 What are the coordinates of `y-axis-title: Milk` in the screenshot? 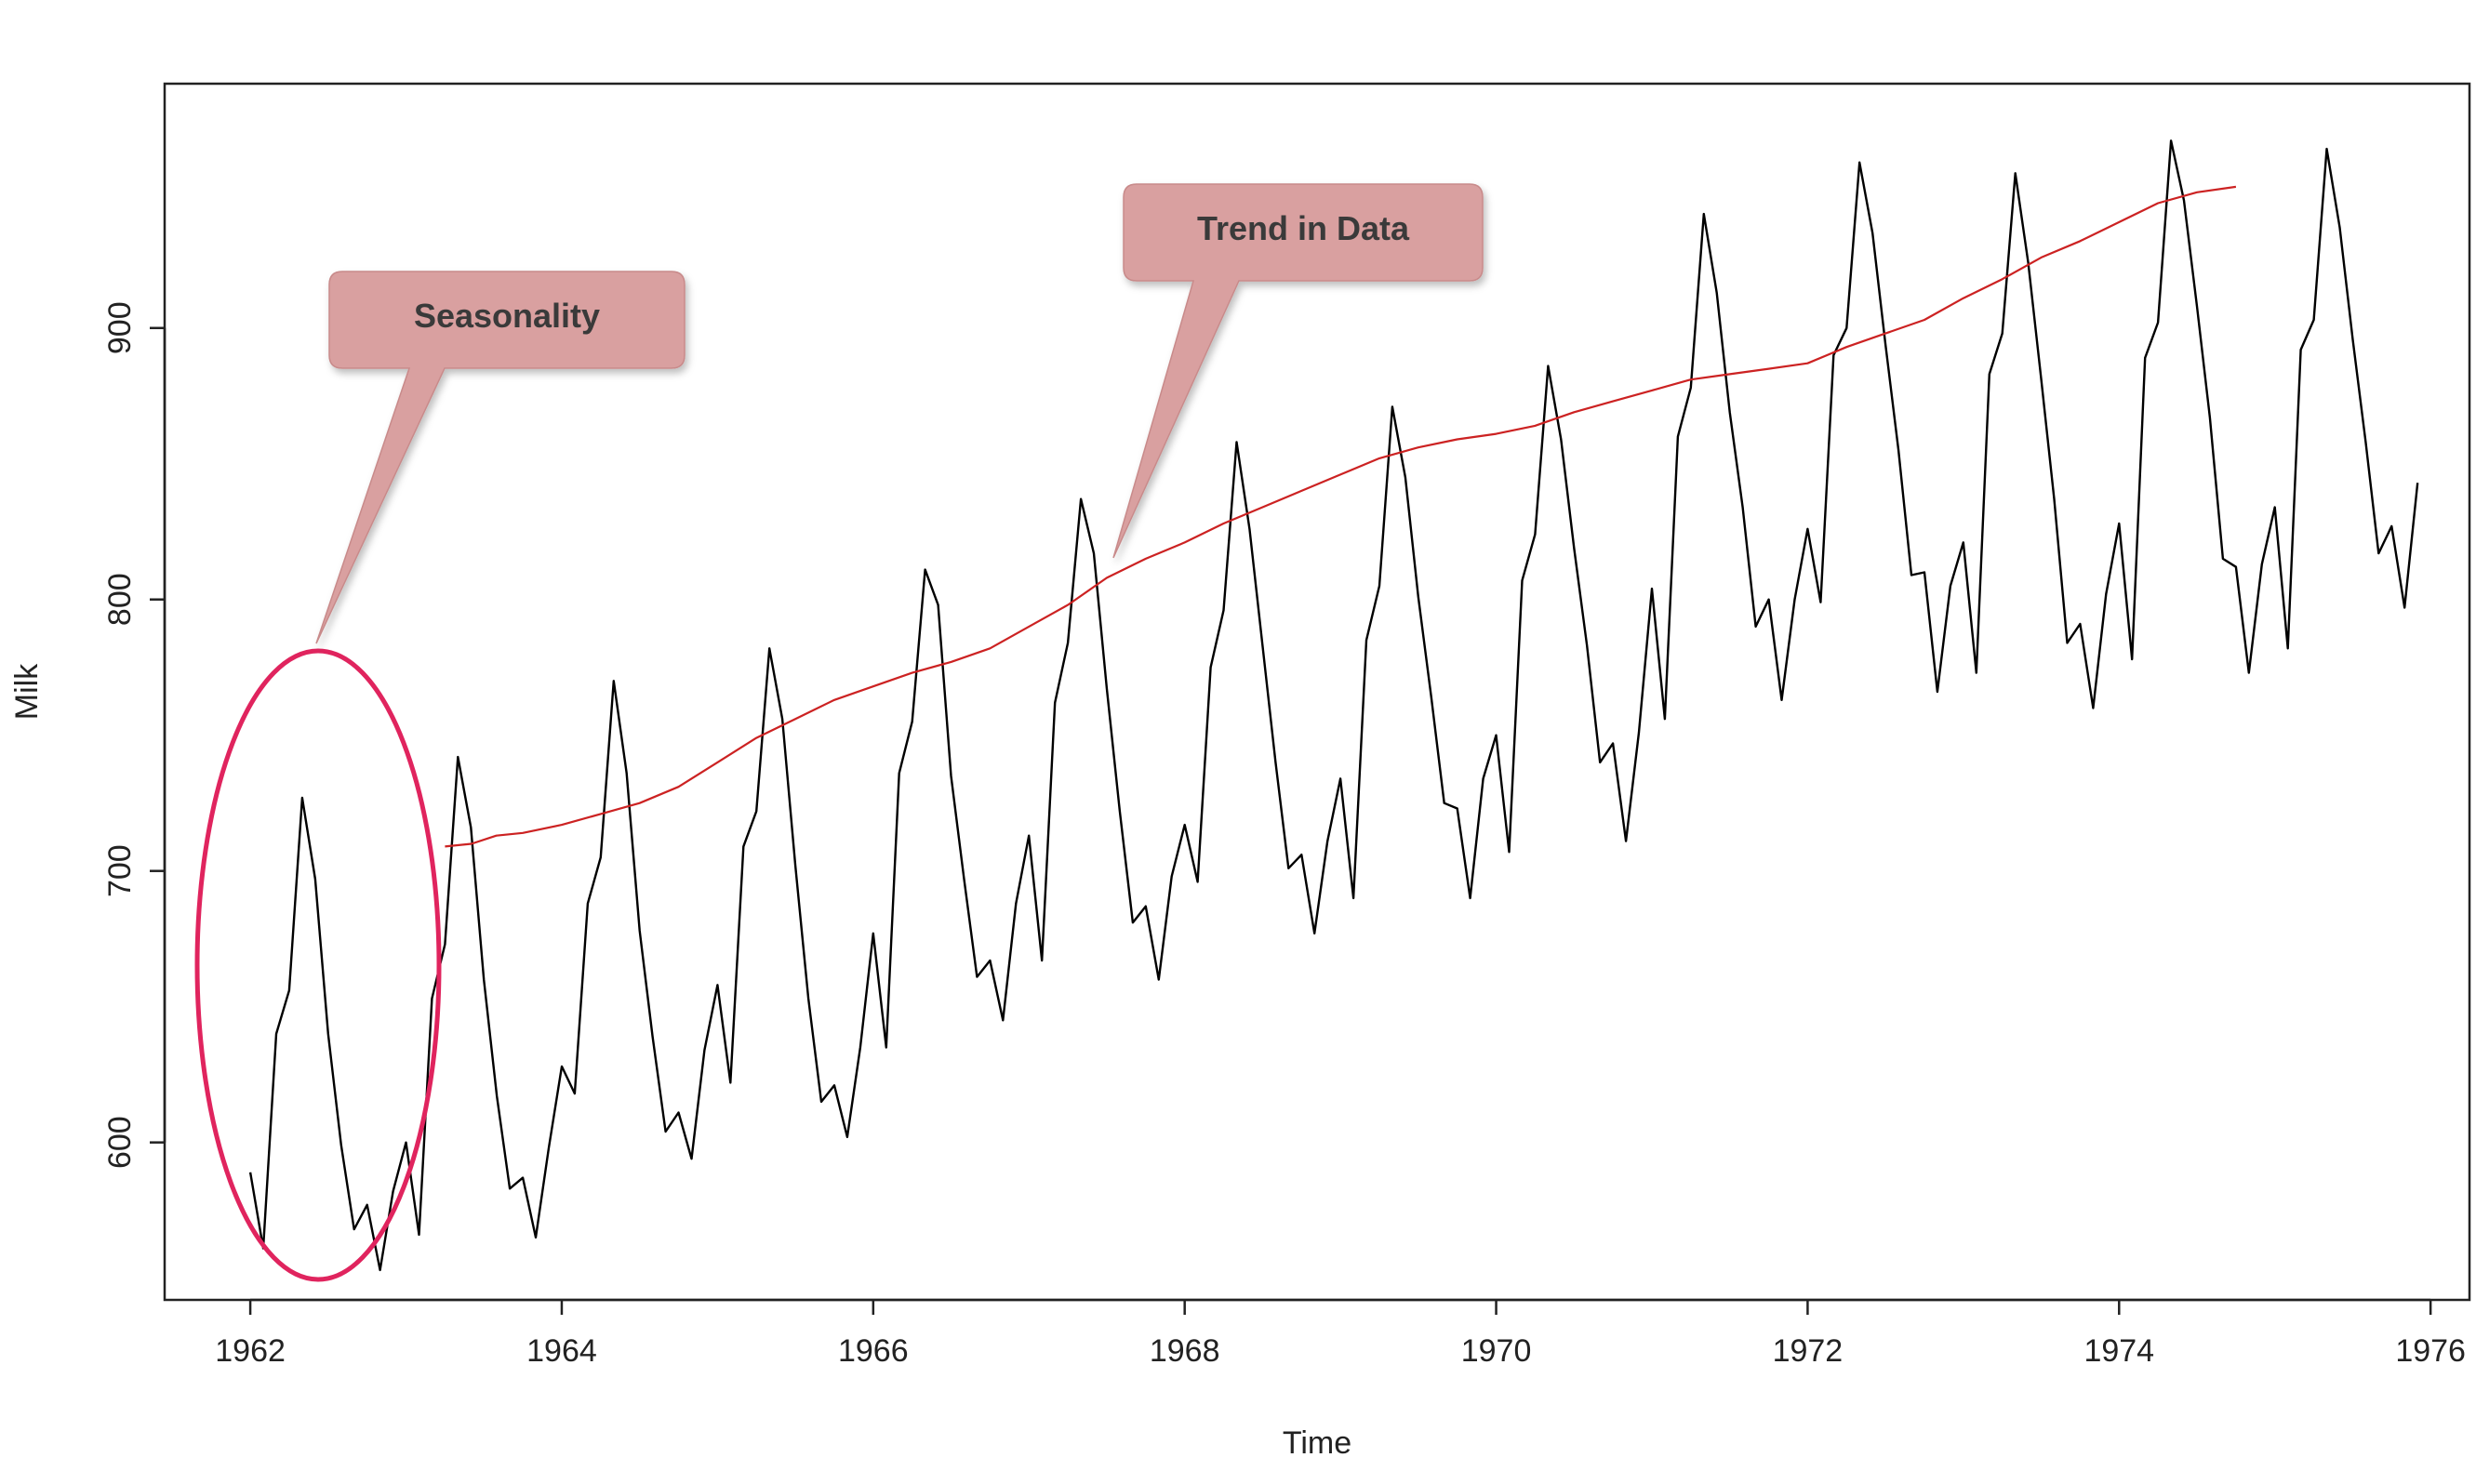 It's located at (27, 691).